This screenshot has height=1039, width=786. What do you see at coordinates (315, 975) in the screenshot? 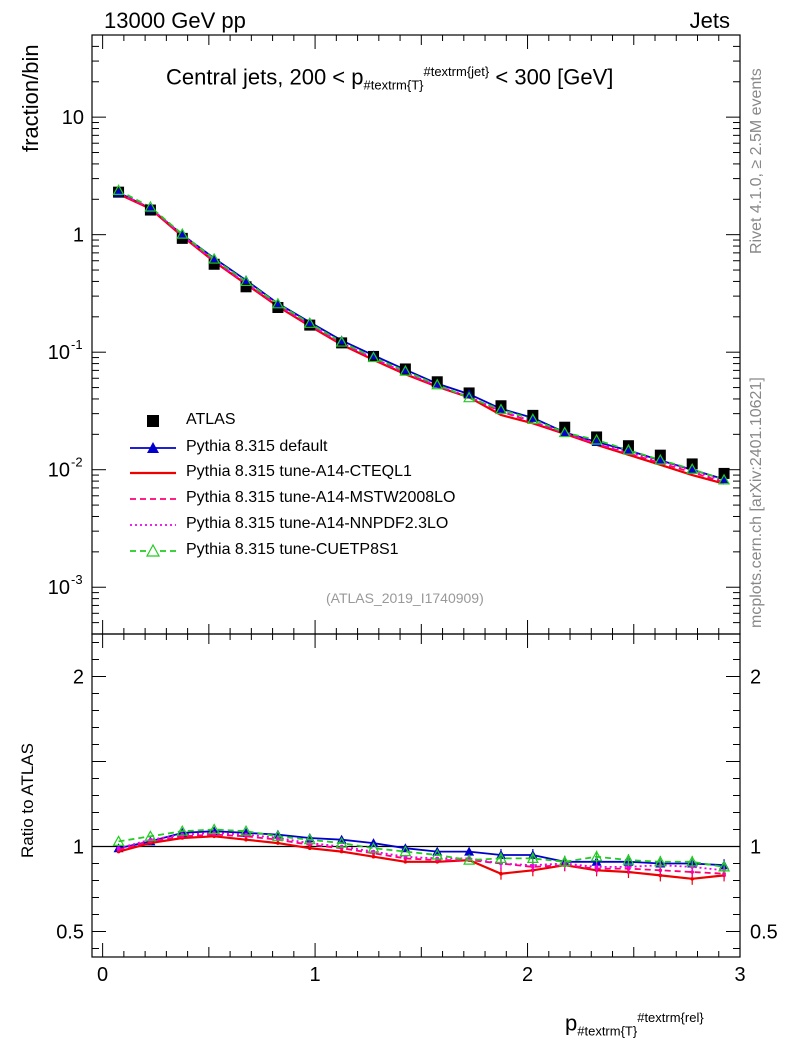
I see `x-tick-label: 1` at bounding box center [315, 975].